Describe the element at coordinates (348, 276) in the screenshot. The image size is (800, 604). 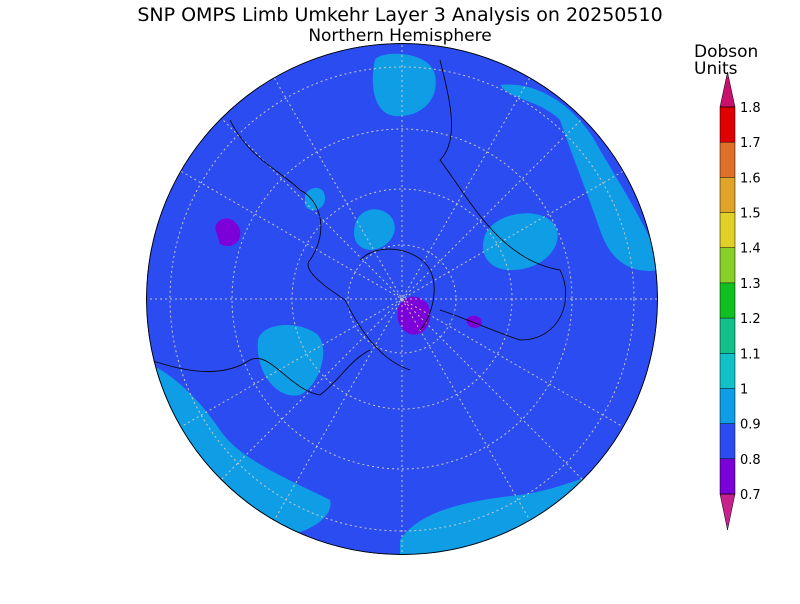
I see `low-patches` at that location.